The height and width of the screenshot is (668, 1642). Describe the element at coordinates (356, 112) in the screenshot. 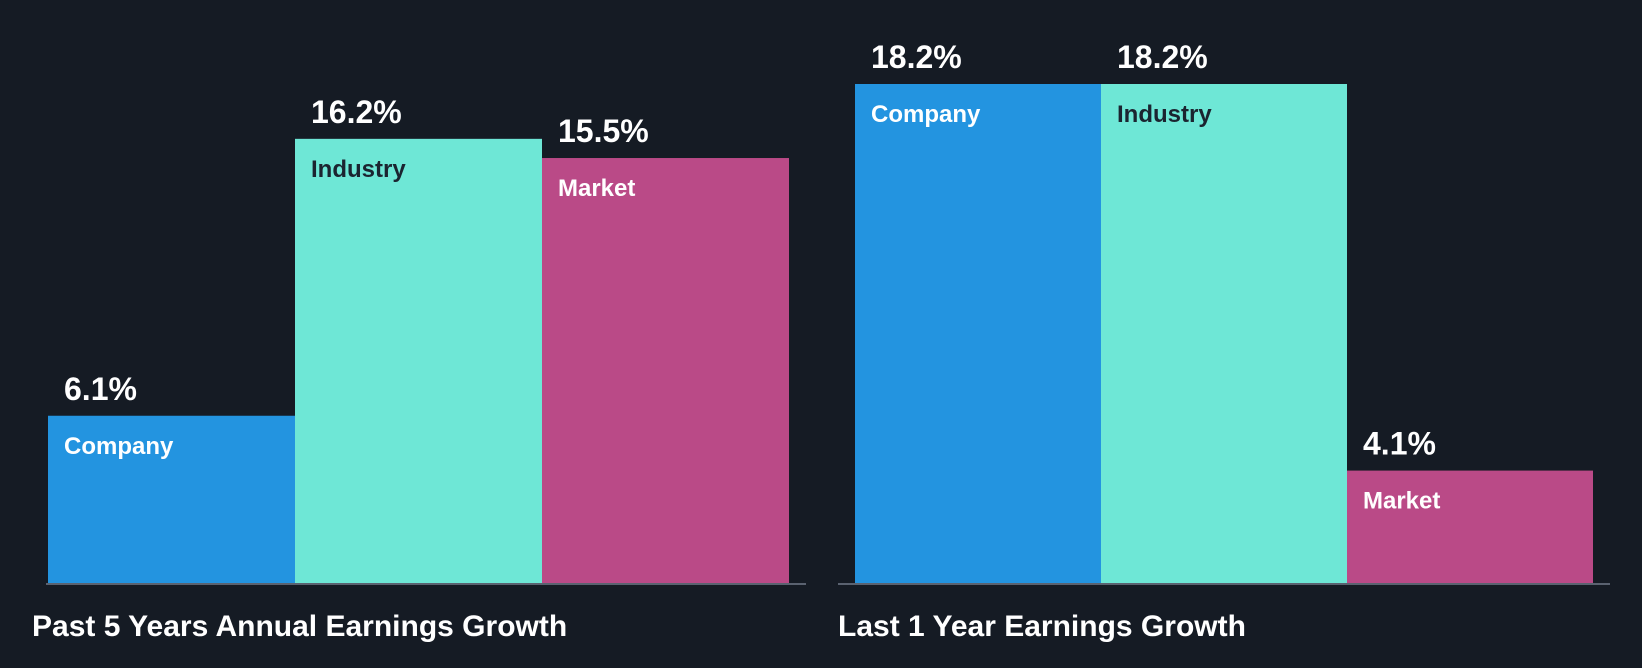

I see `value-label-industry: 16.2%` at that location.